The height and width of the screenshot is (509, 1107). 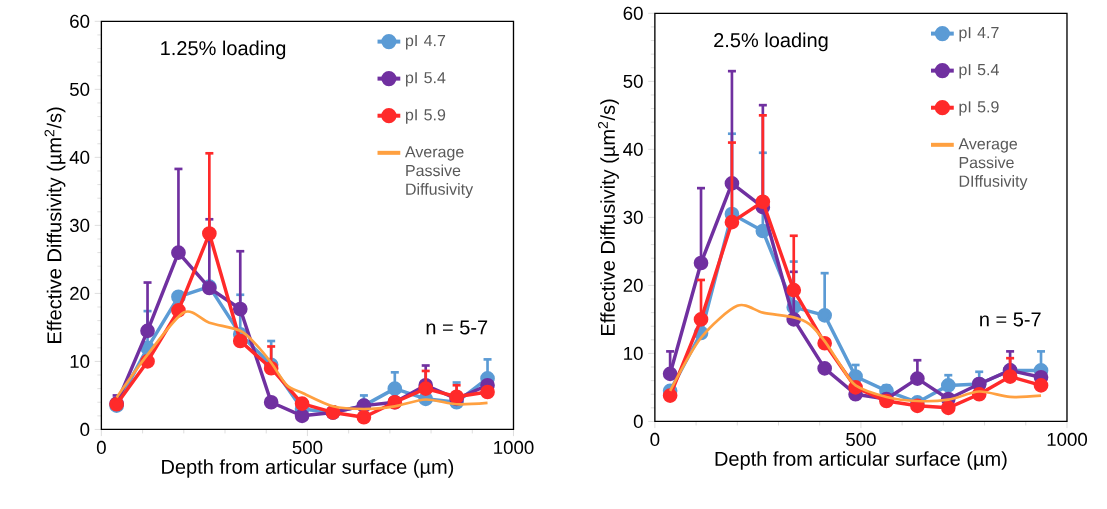 I want to click on annotation: 1.25% loading, so click(x=223, y=49).